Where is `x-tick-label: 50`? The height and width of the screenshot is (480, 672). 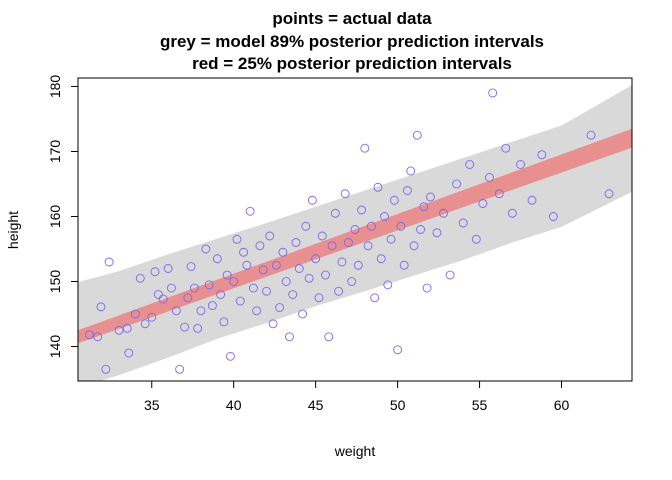
x-tick-label: 50 is located at coordinates (398, 405).